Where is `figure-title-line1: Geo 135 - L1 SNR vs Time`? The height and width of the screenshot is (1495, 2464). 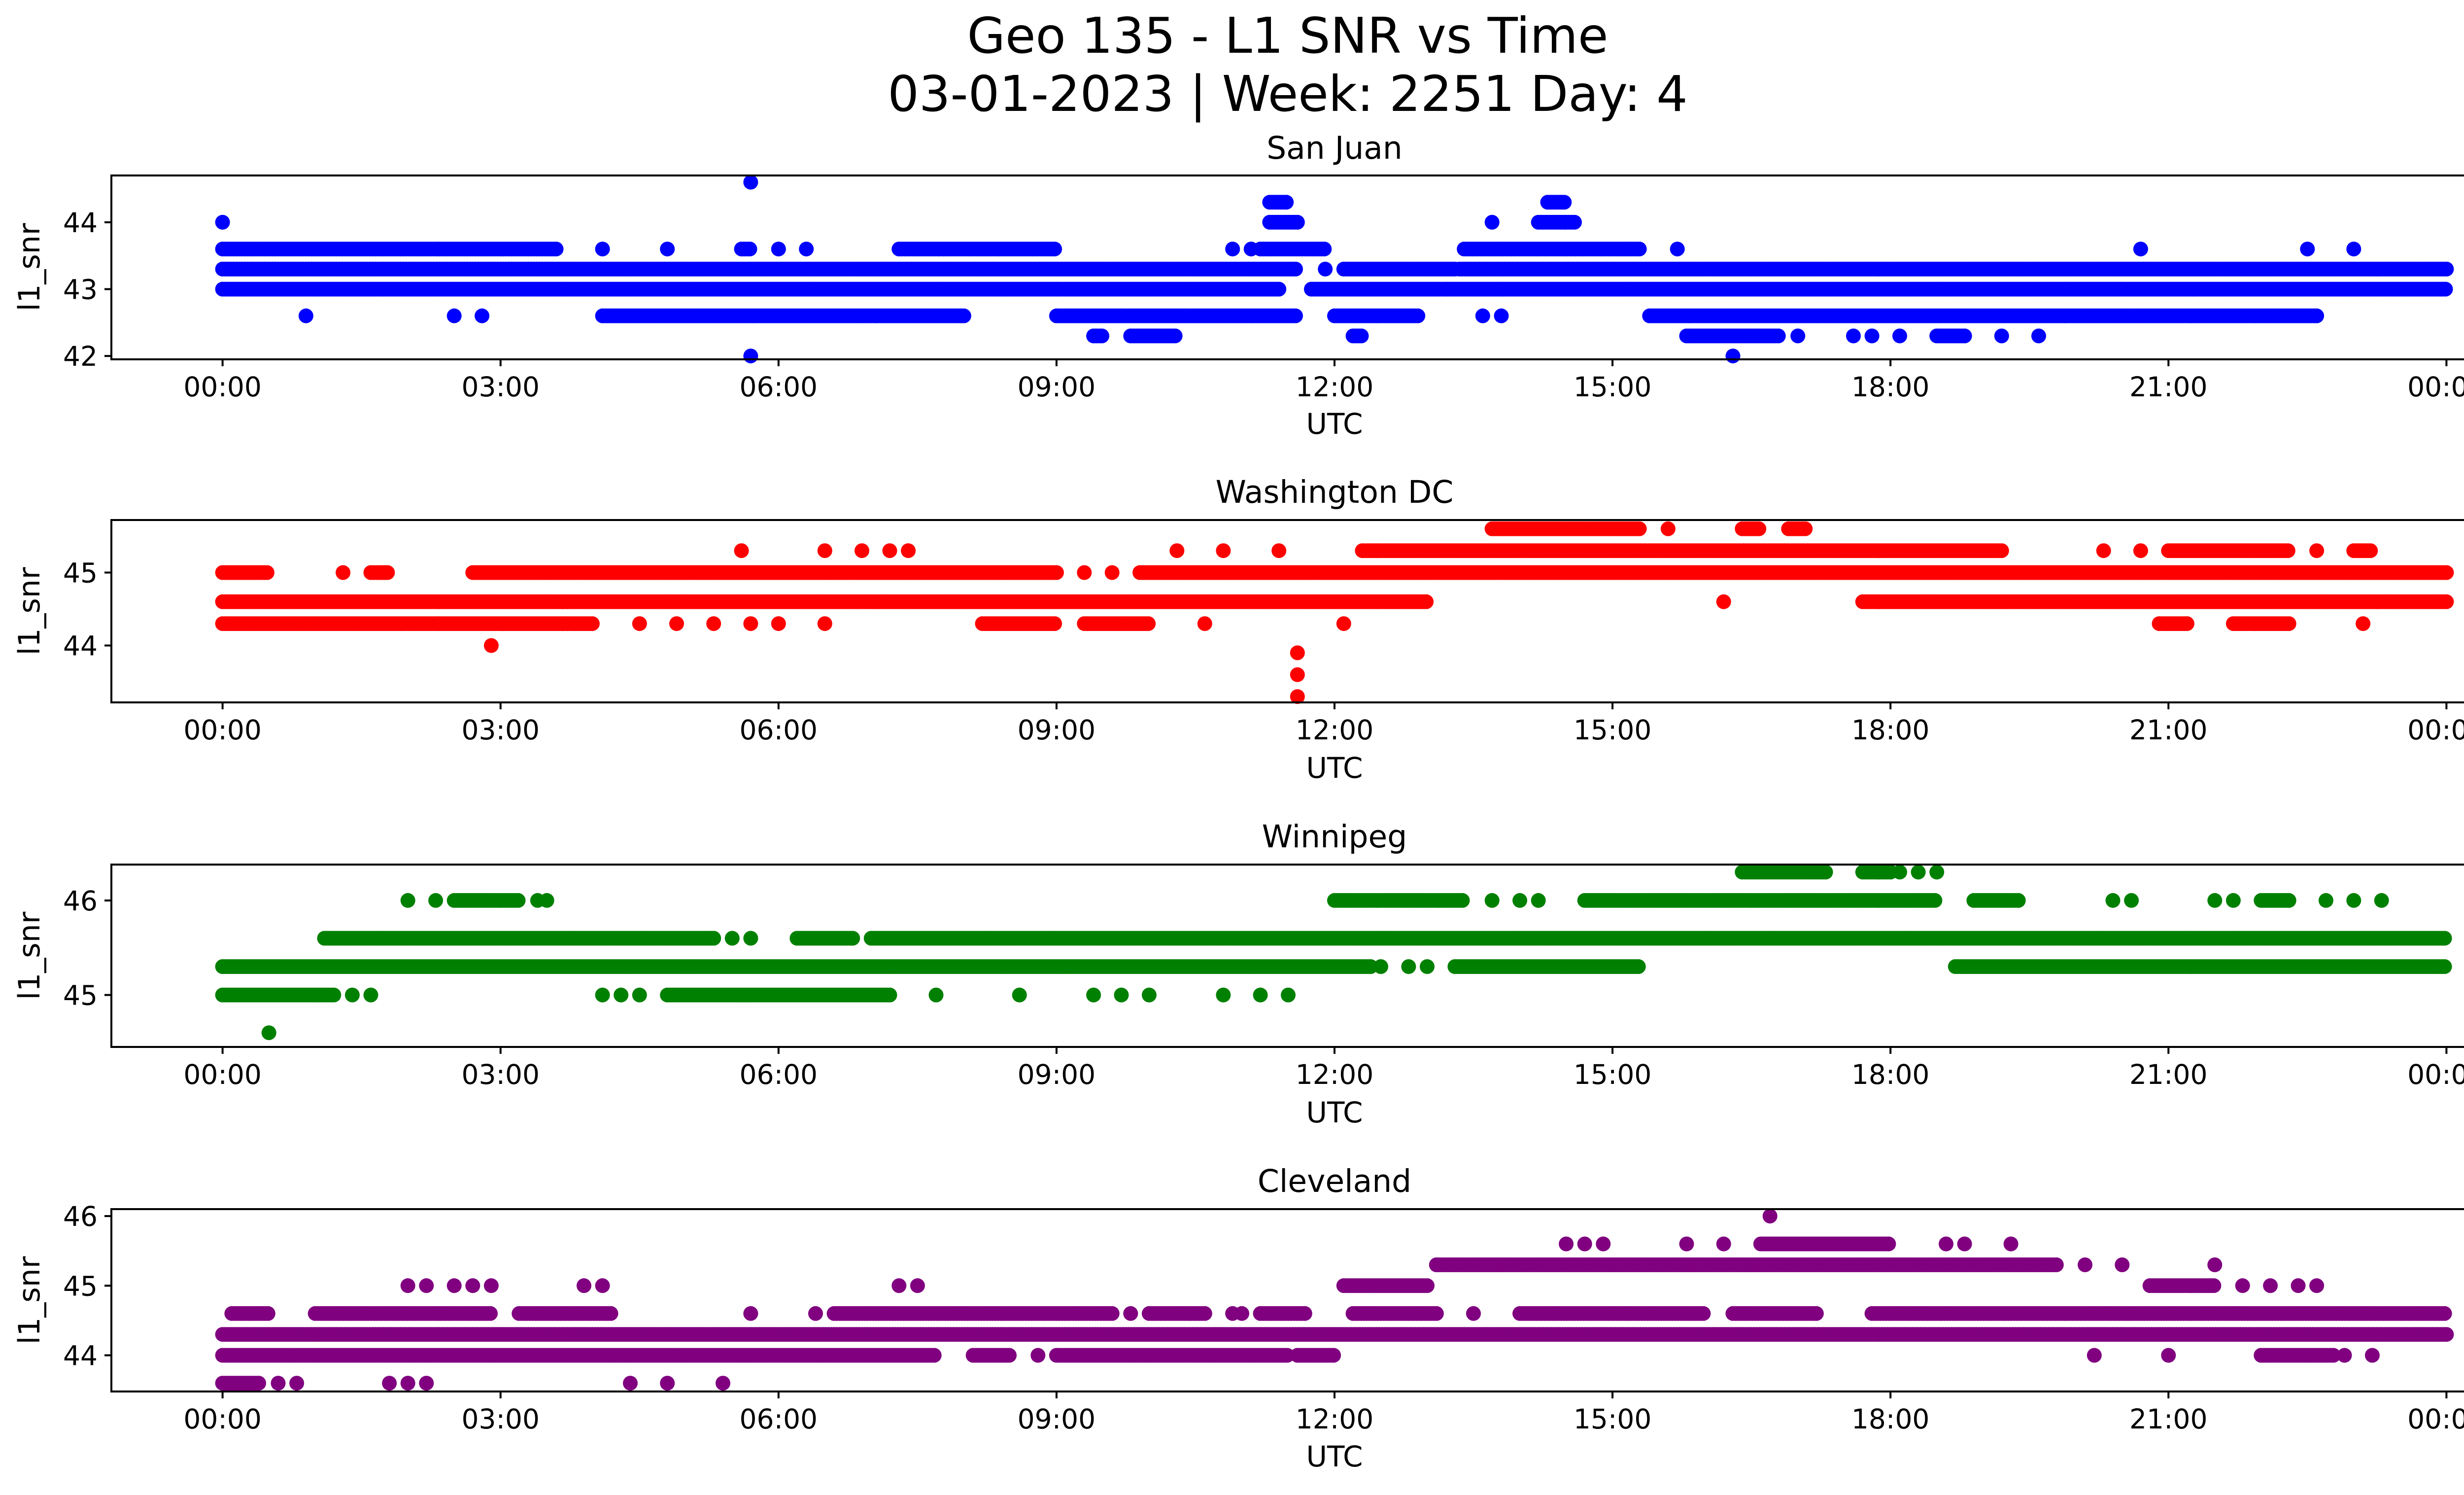
figure-title-line1: Geo 135 - L1 SNR vs Time is located at coordinates (1287, 36).